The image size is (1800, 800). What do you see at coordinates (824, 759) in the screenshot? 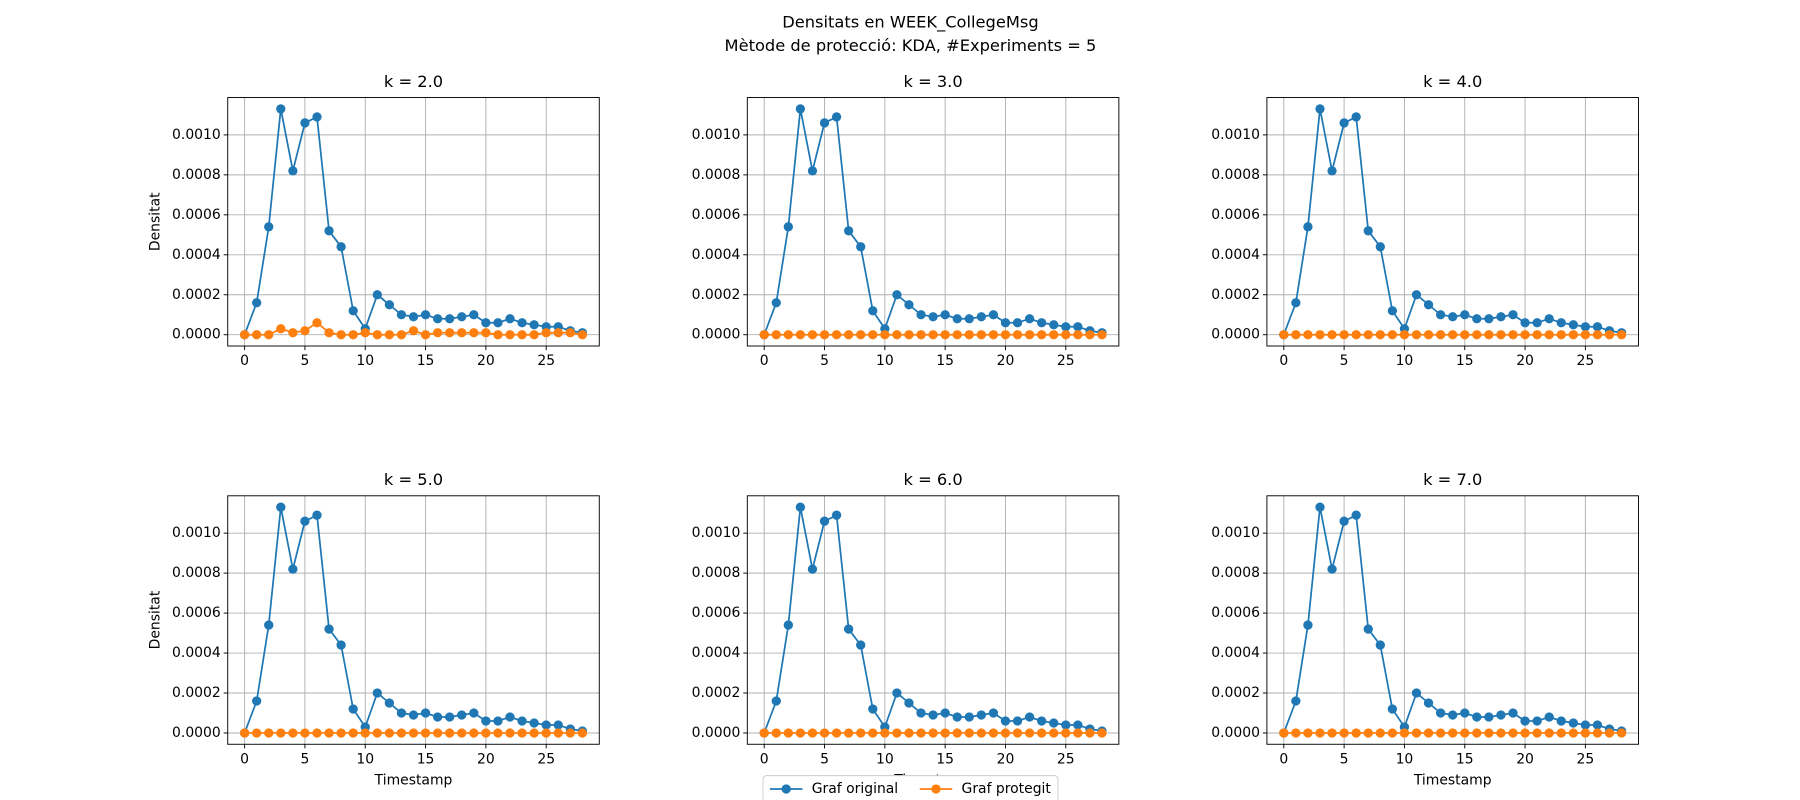
I see `x-tick-label: 5` at bounding box center [824, 759].